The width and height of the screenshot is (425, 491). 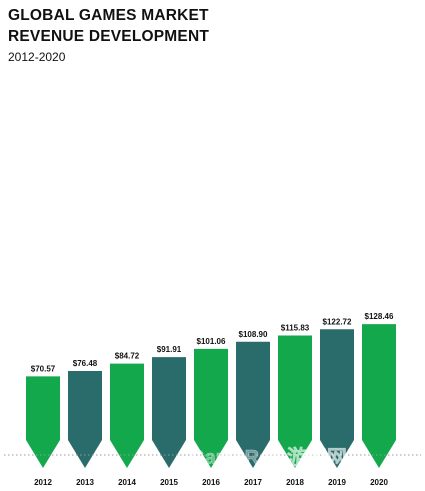 What do you see at coordinates (43, 422) in the screenshot?
I see `bar-2012` at bounding box center [43, 422].